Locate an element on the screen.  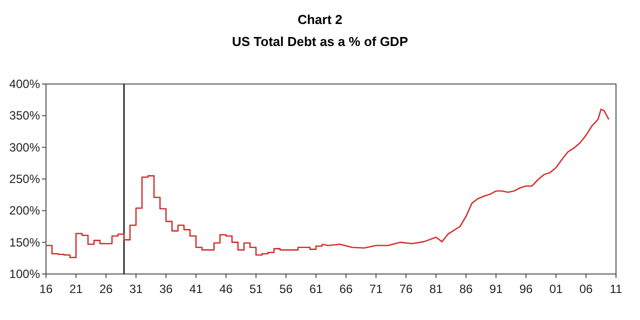
y-tick-label: 250% is located at coordinates (24, 179).